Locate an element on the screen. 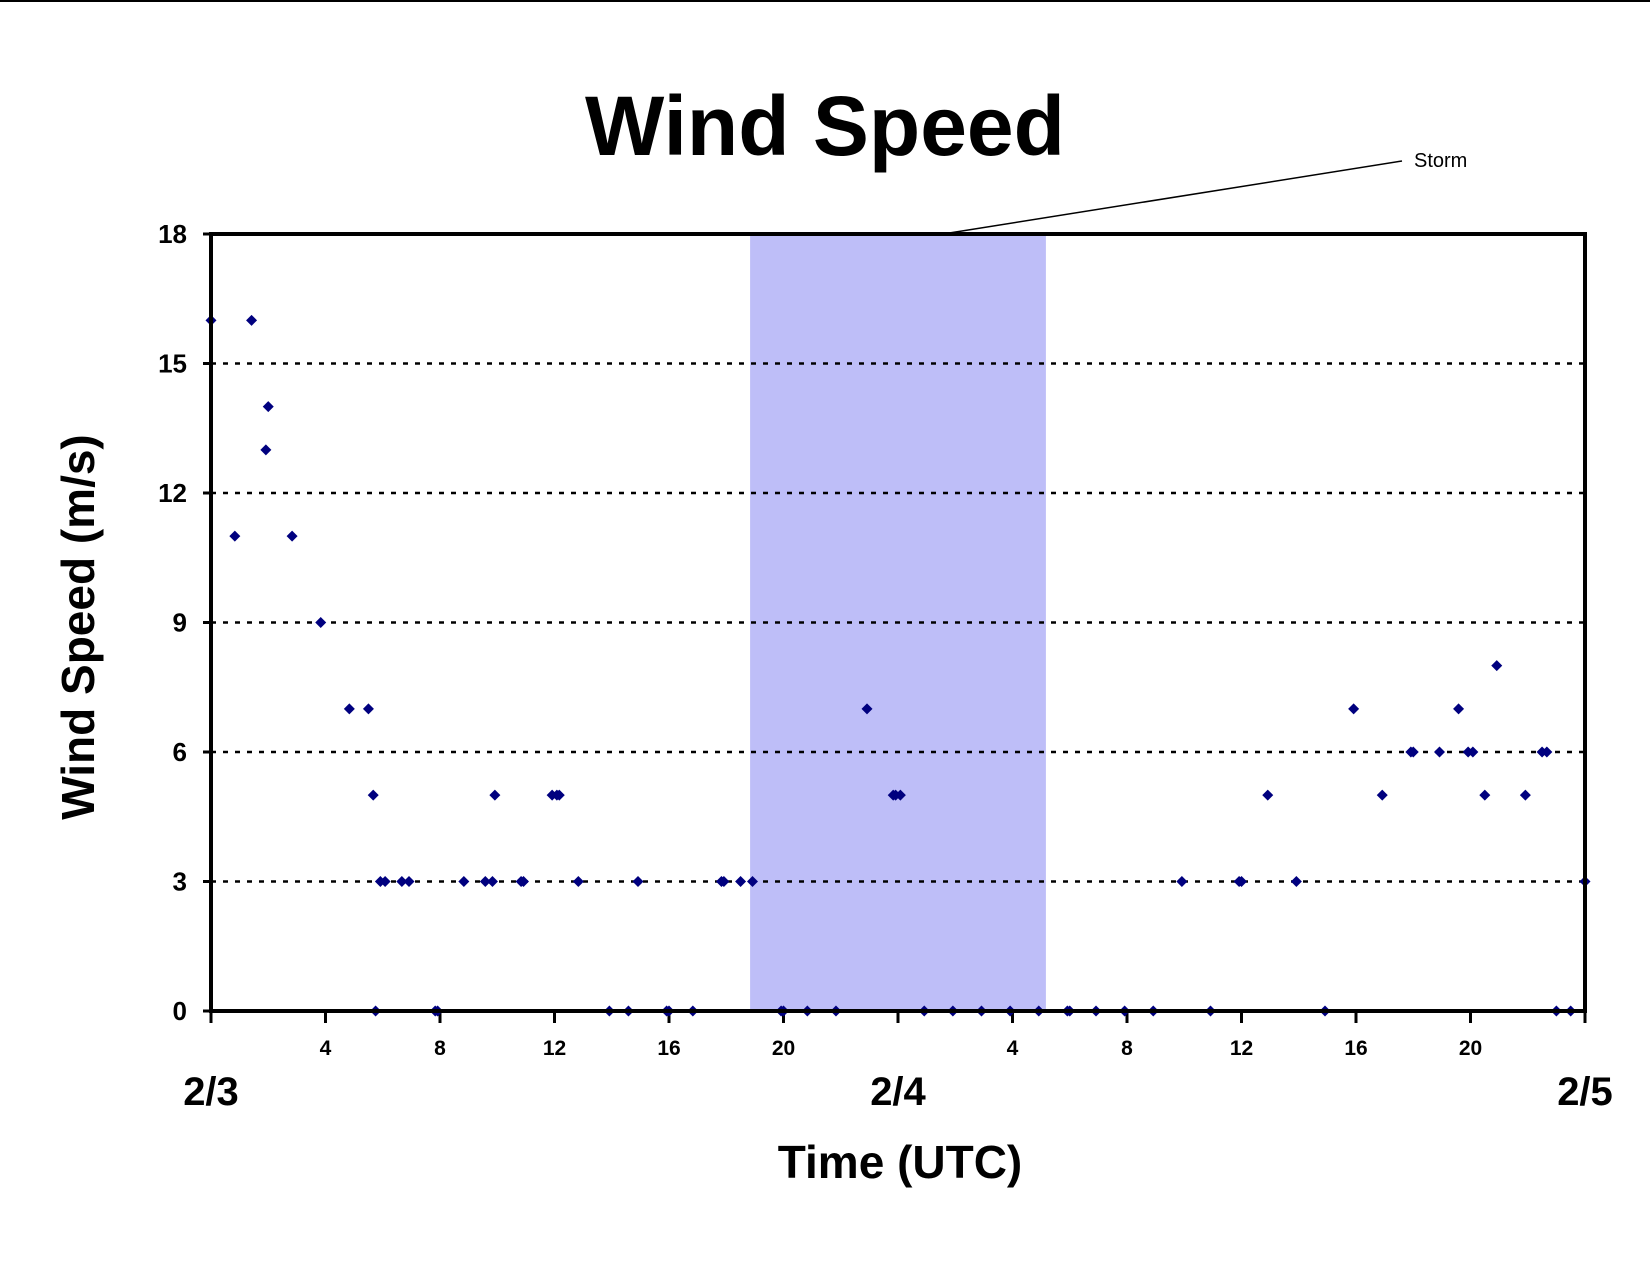 This screenshot has width=1650, height=1275. x-axis-title: Time (UTC) is located at coordinates (900, 1162).